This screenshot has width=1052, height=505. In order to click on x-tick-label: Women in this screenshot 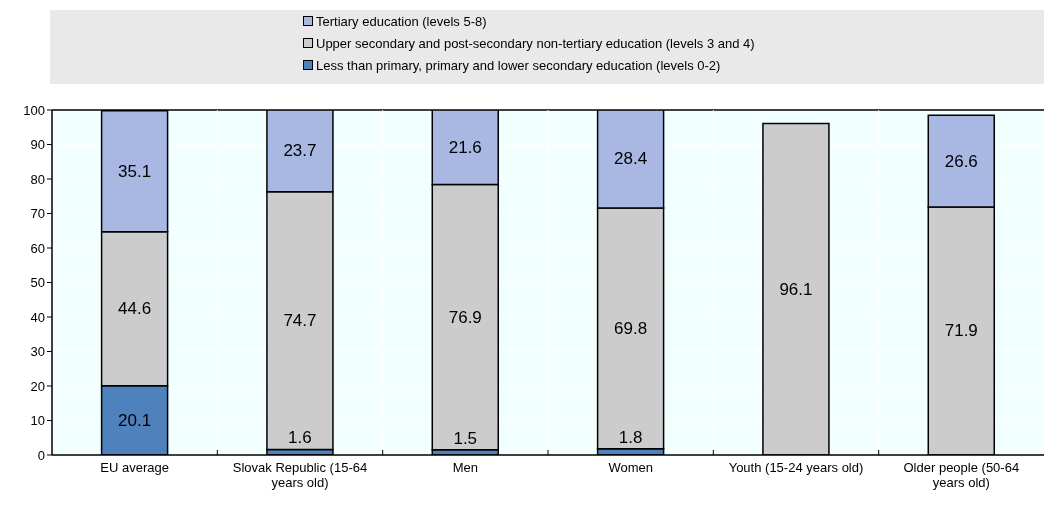, I will do `click(630, 468)`.